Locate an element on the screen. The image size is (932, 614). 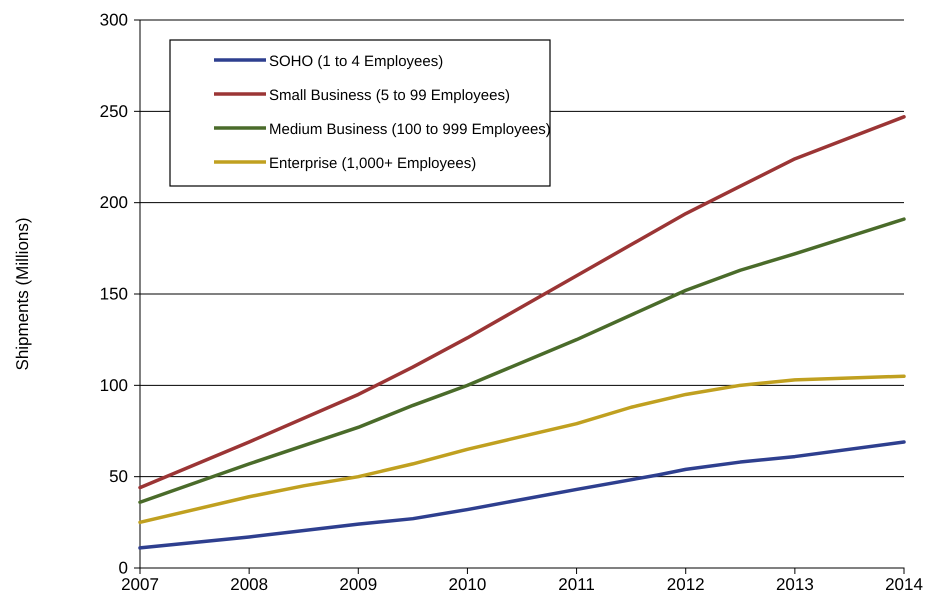
y-tick-label: 250 is located at coordinates (114, 111).